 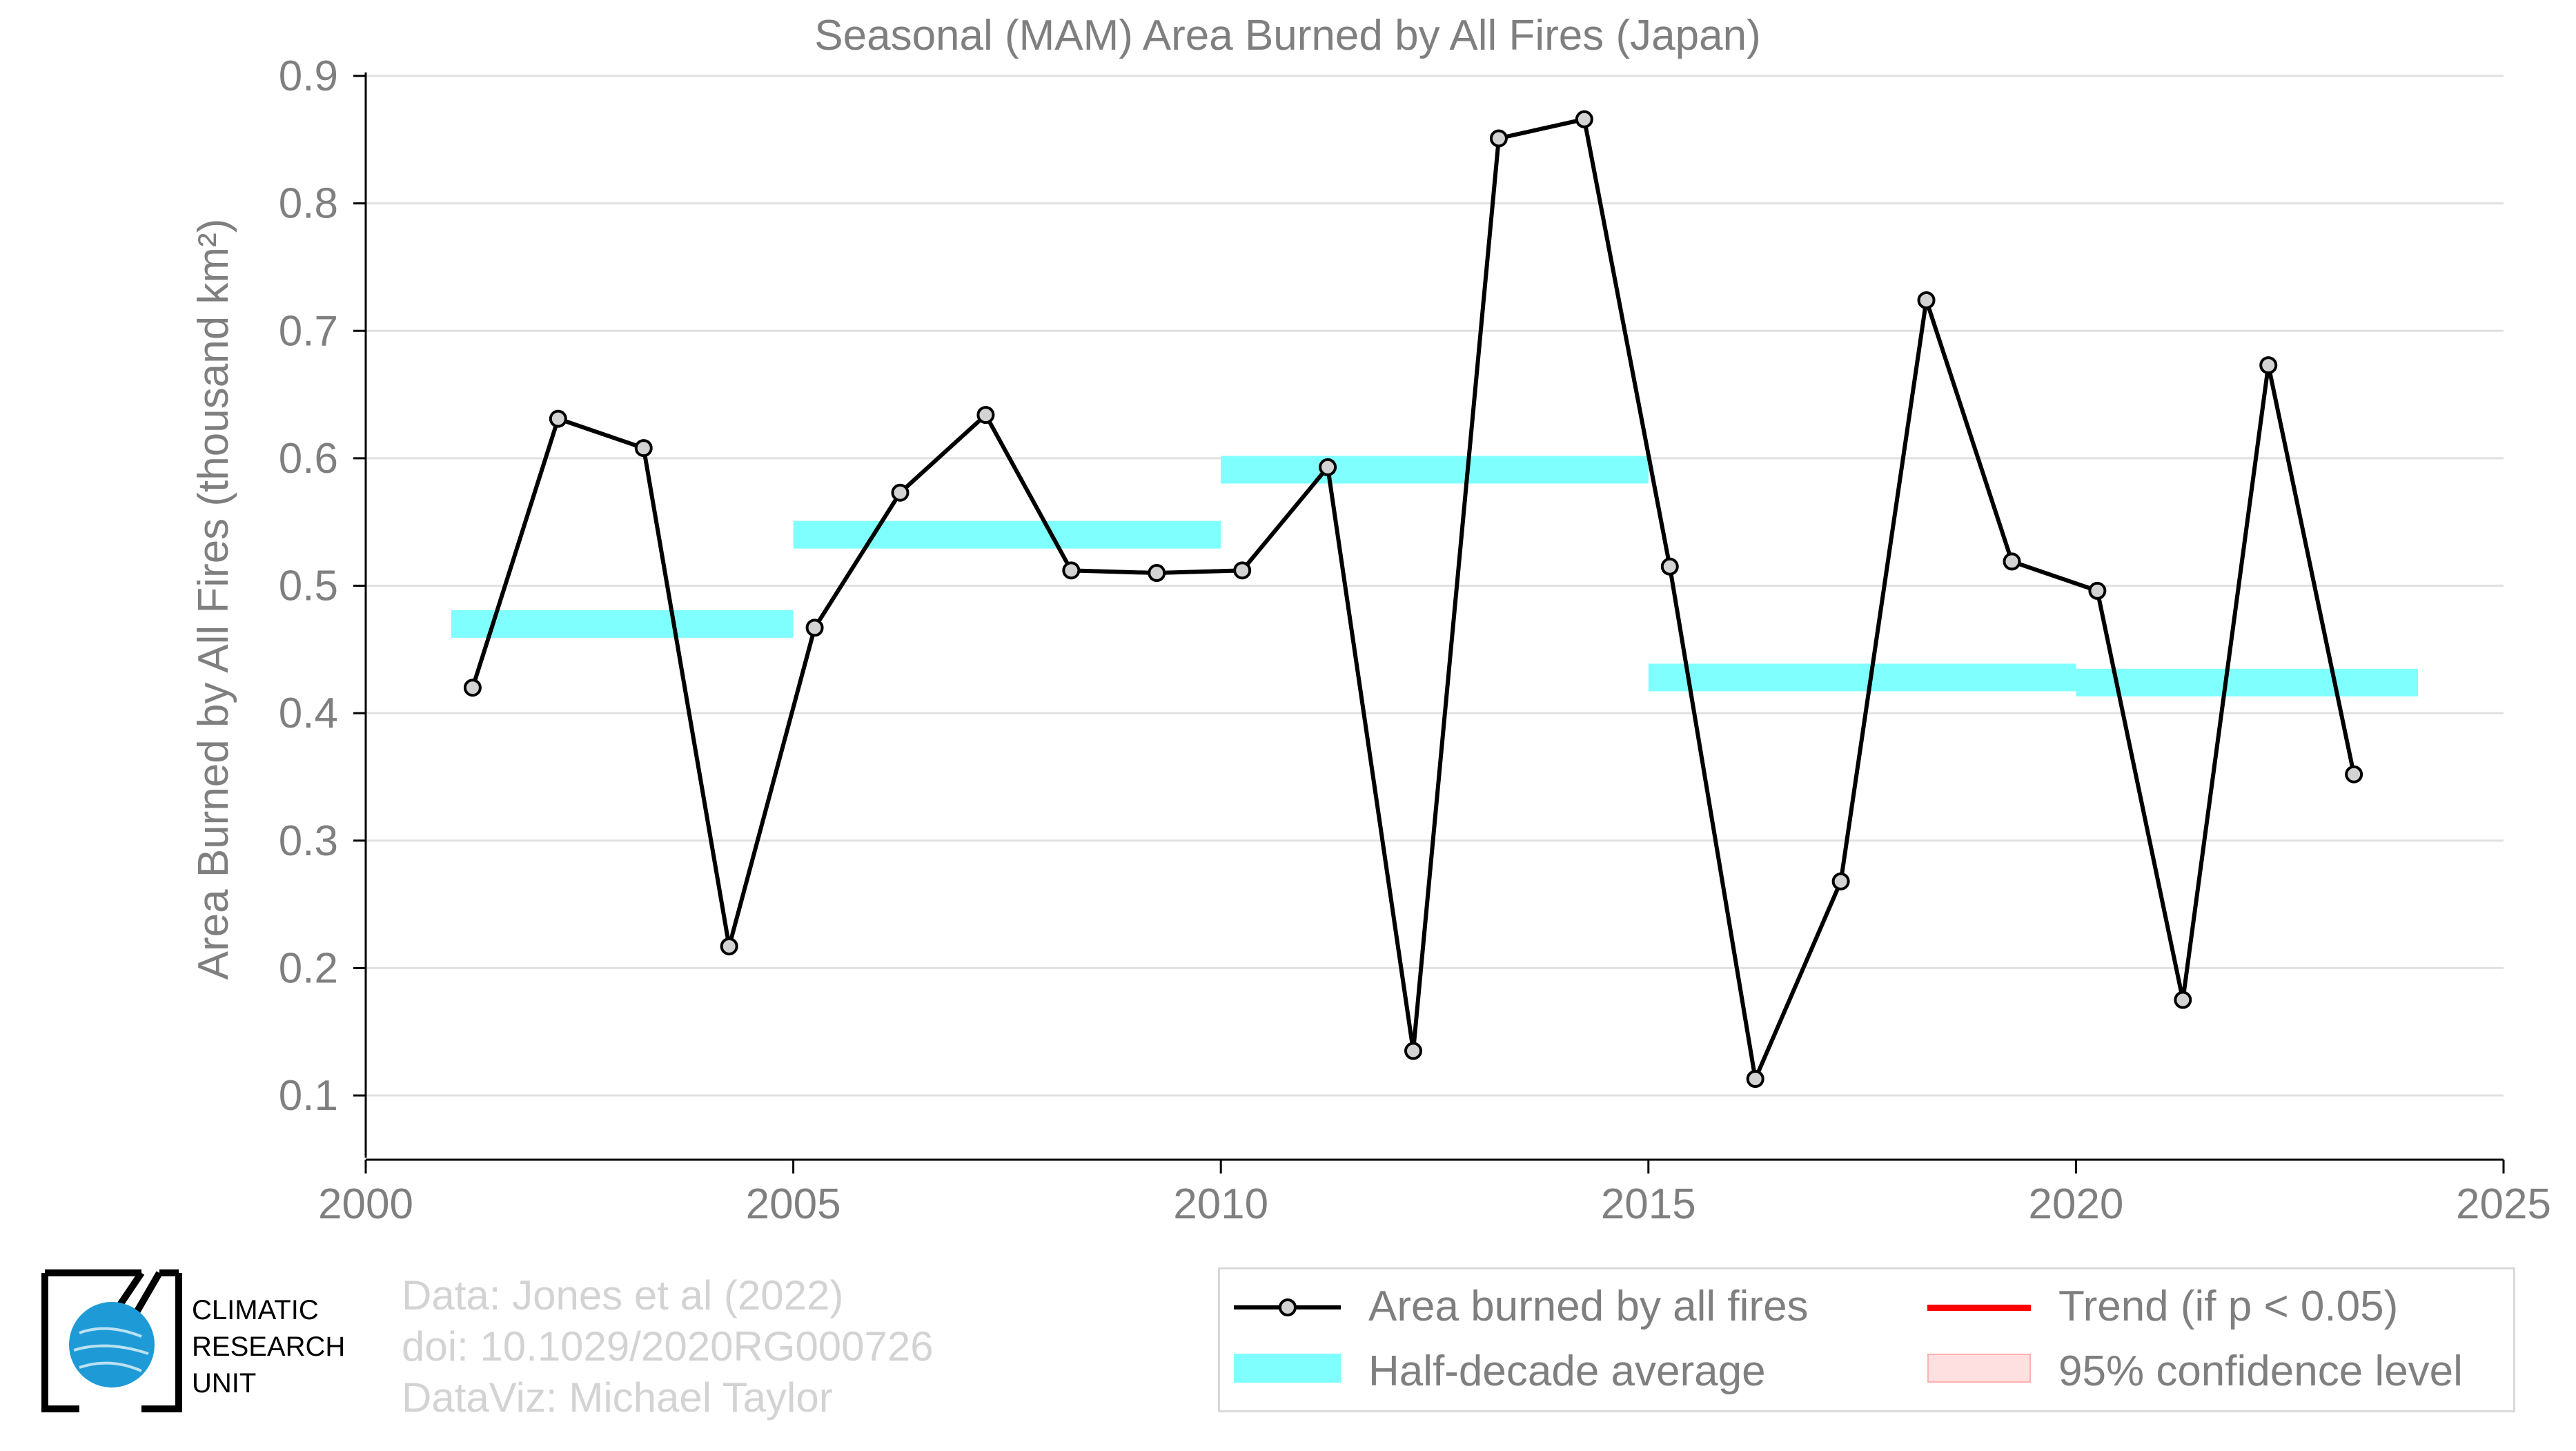 I want to click on credit-doi: doi: 10.1029/2020RG000726, so click(x=668, y=1346).